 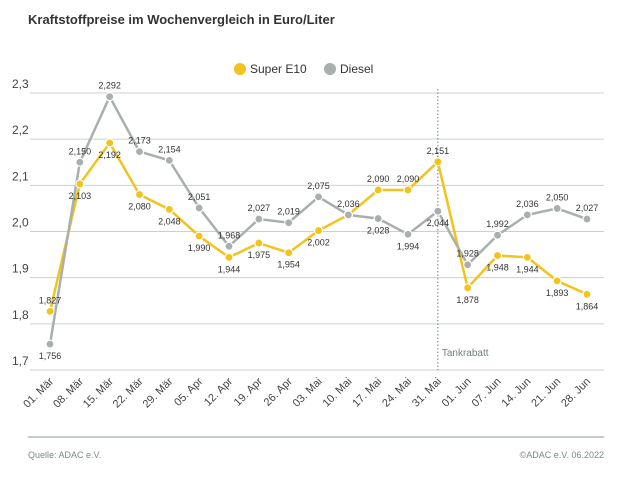 I want to click on data-label: 1,893, so click(x=557, y=293).